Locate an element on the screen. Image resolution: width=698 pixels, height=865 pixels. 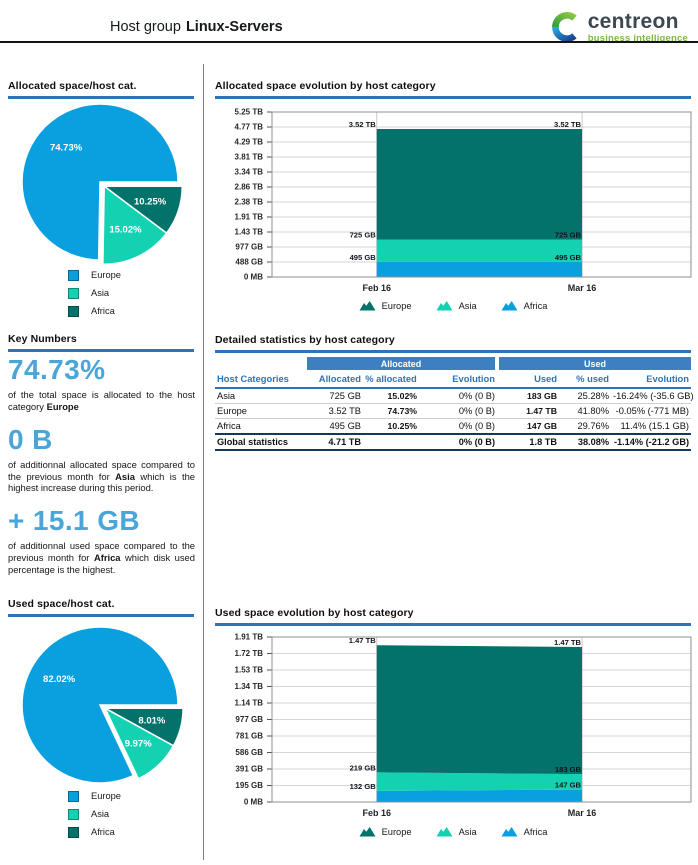
header-divider is located at coordinates (349, 42).